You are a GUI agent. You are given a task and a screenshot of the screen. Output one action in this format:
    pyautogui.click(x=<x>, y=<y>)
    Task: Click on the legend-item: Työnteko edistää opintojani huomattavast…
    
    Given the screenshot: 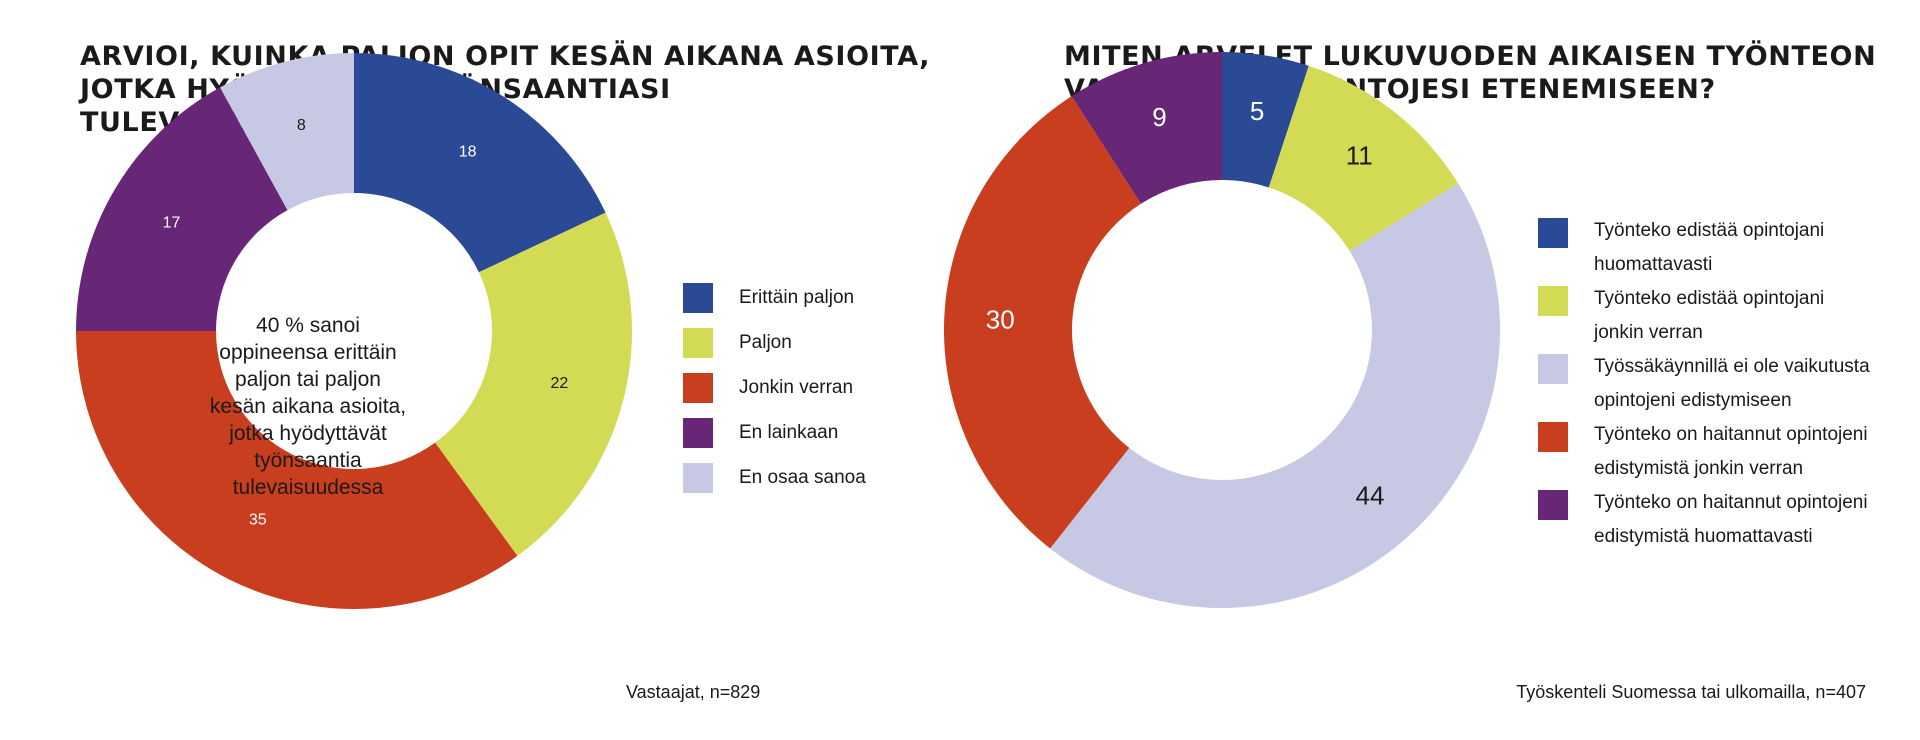 What is the action you would take?
    pyautogui.click(x=1708, y=248)
    